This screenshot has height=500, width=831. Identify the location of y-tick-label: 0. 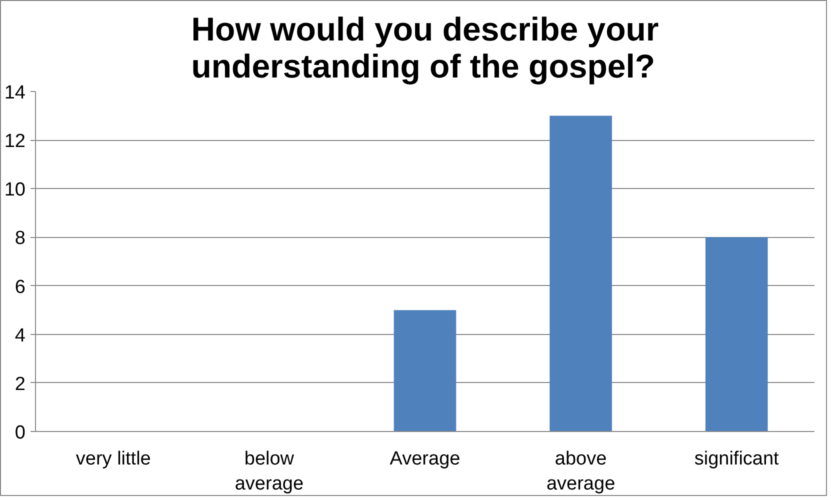
(20, 433).